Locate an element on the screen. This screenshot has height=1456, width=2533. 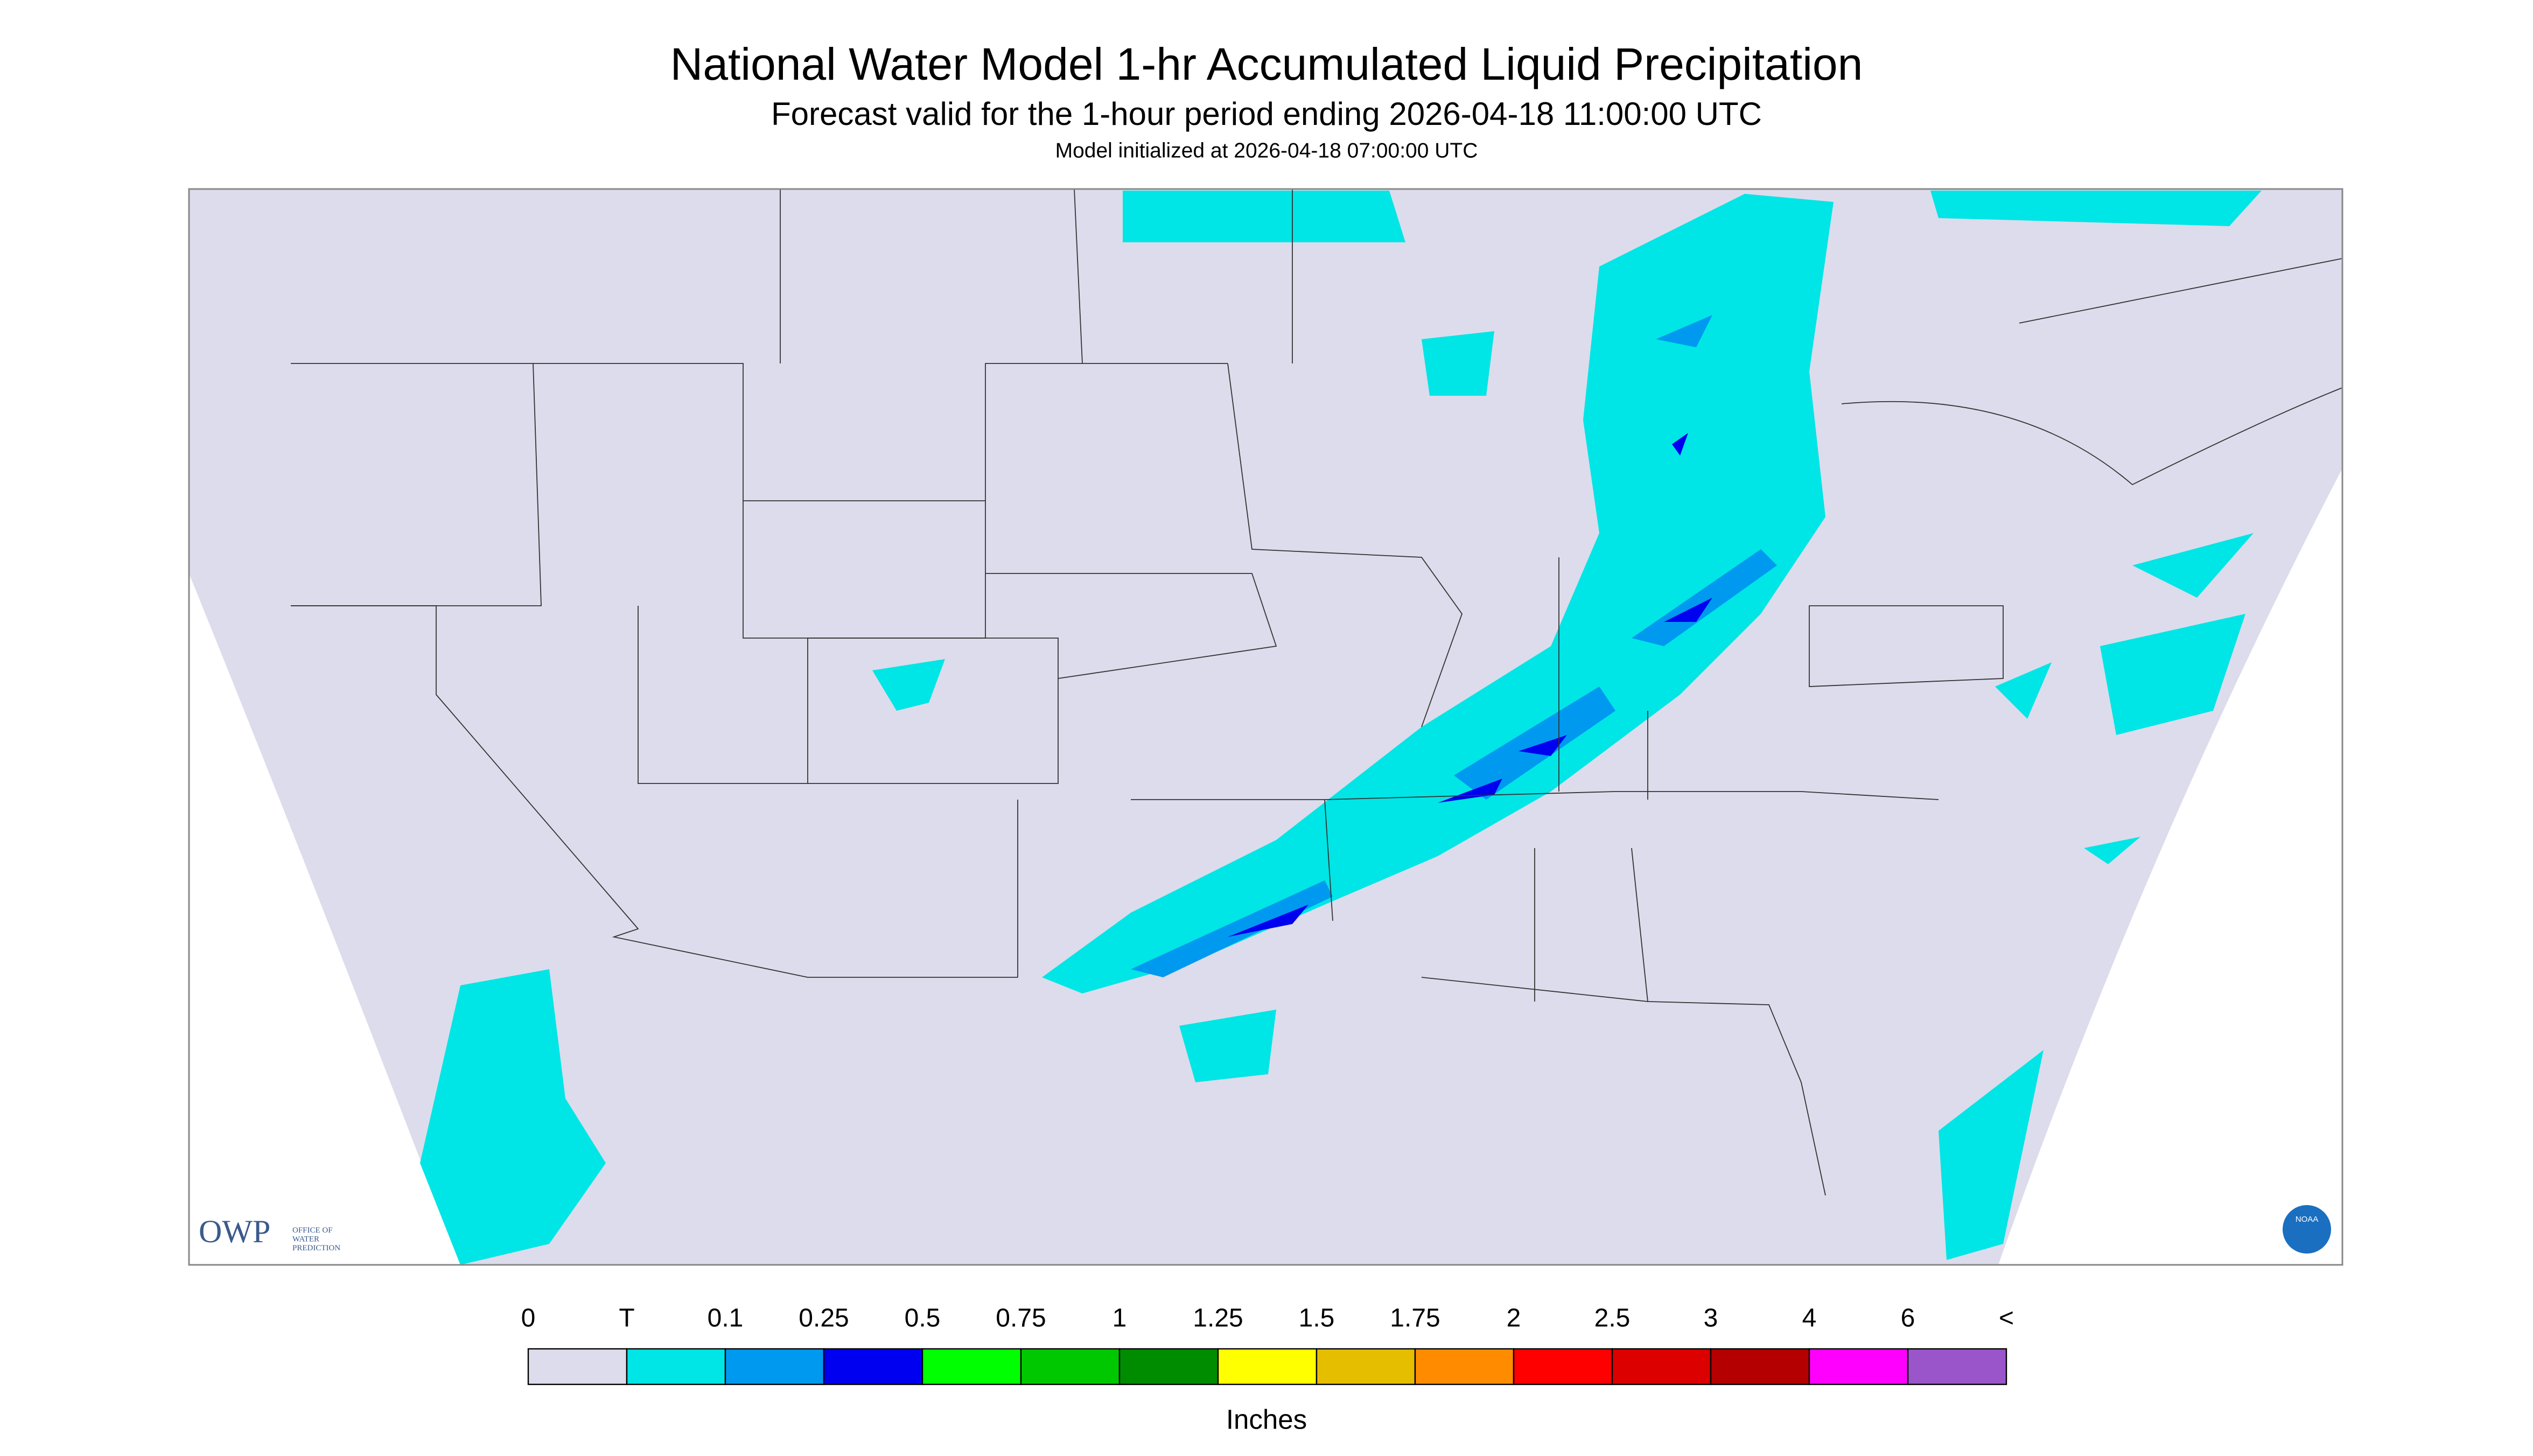
legend-label: < is located at coordinates (2006, 1318).